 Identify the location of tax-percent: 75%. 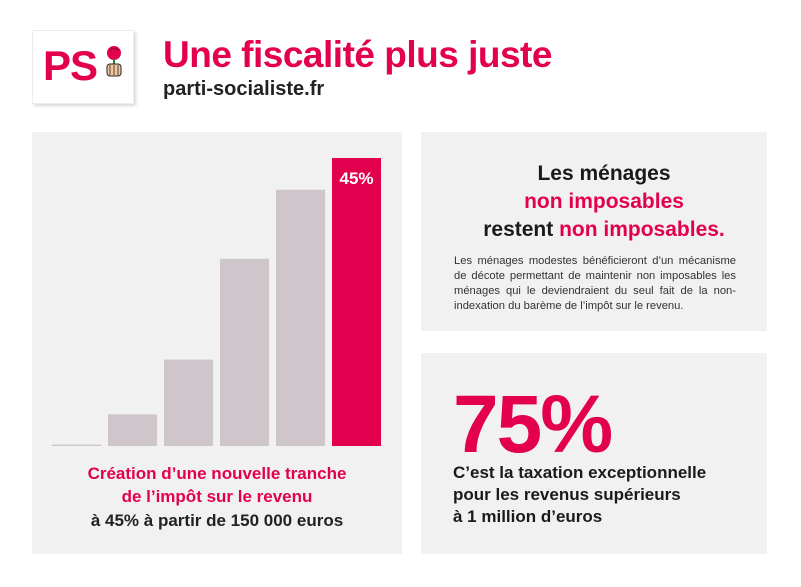
(533, 424).